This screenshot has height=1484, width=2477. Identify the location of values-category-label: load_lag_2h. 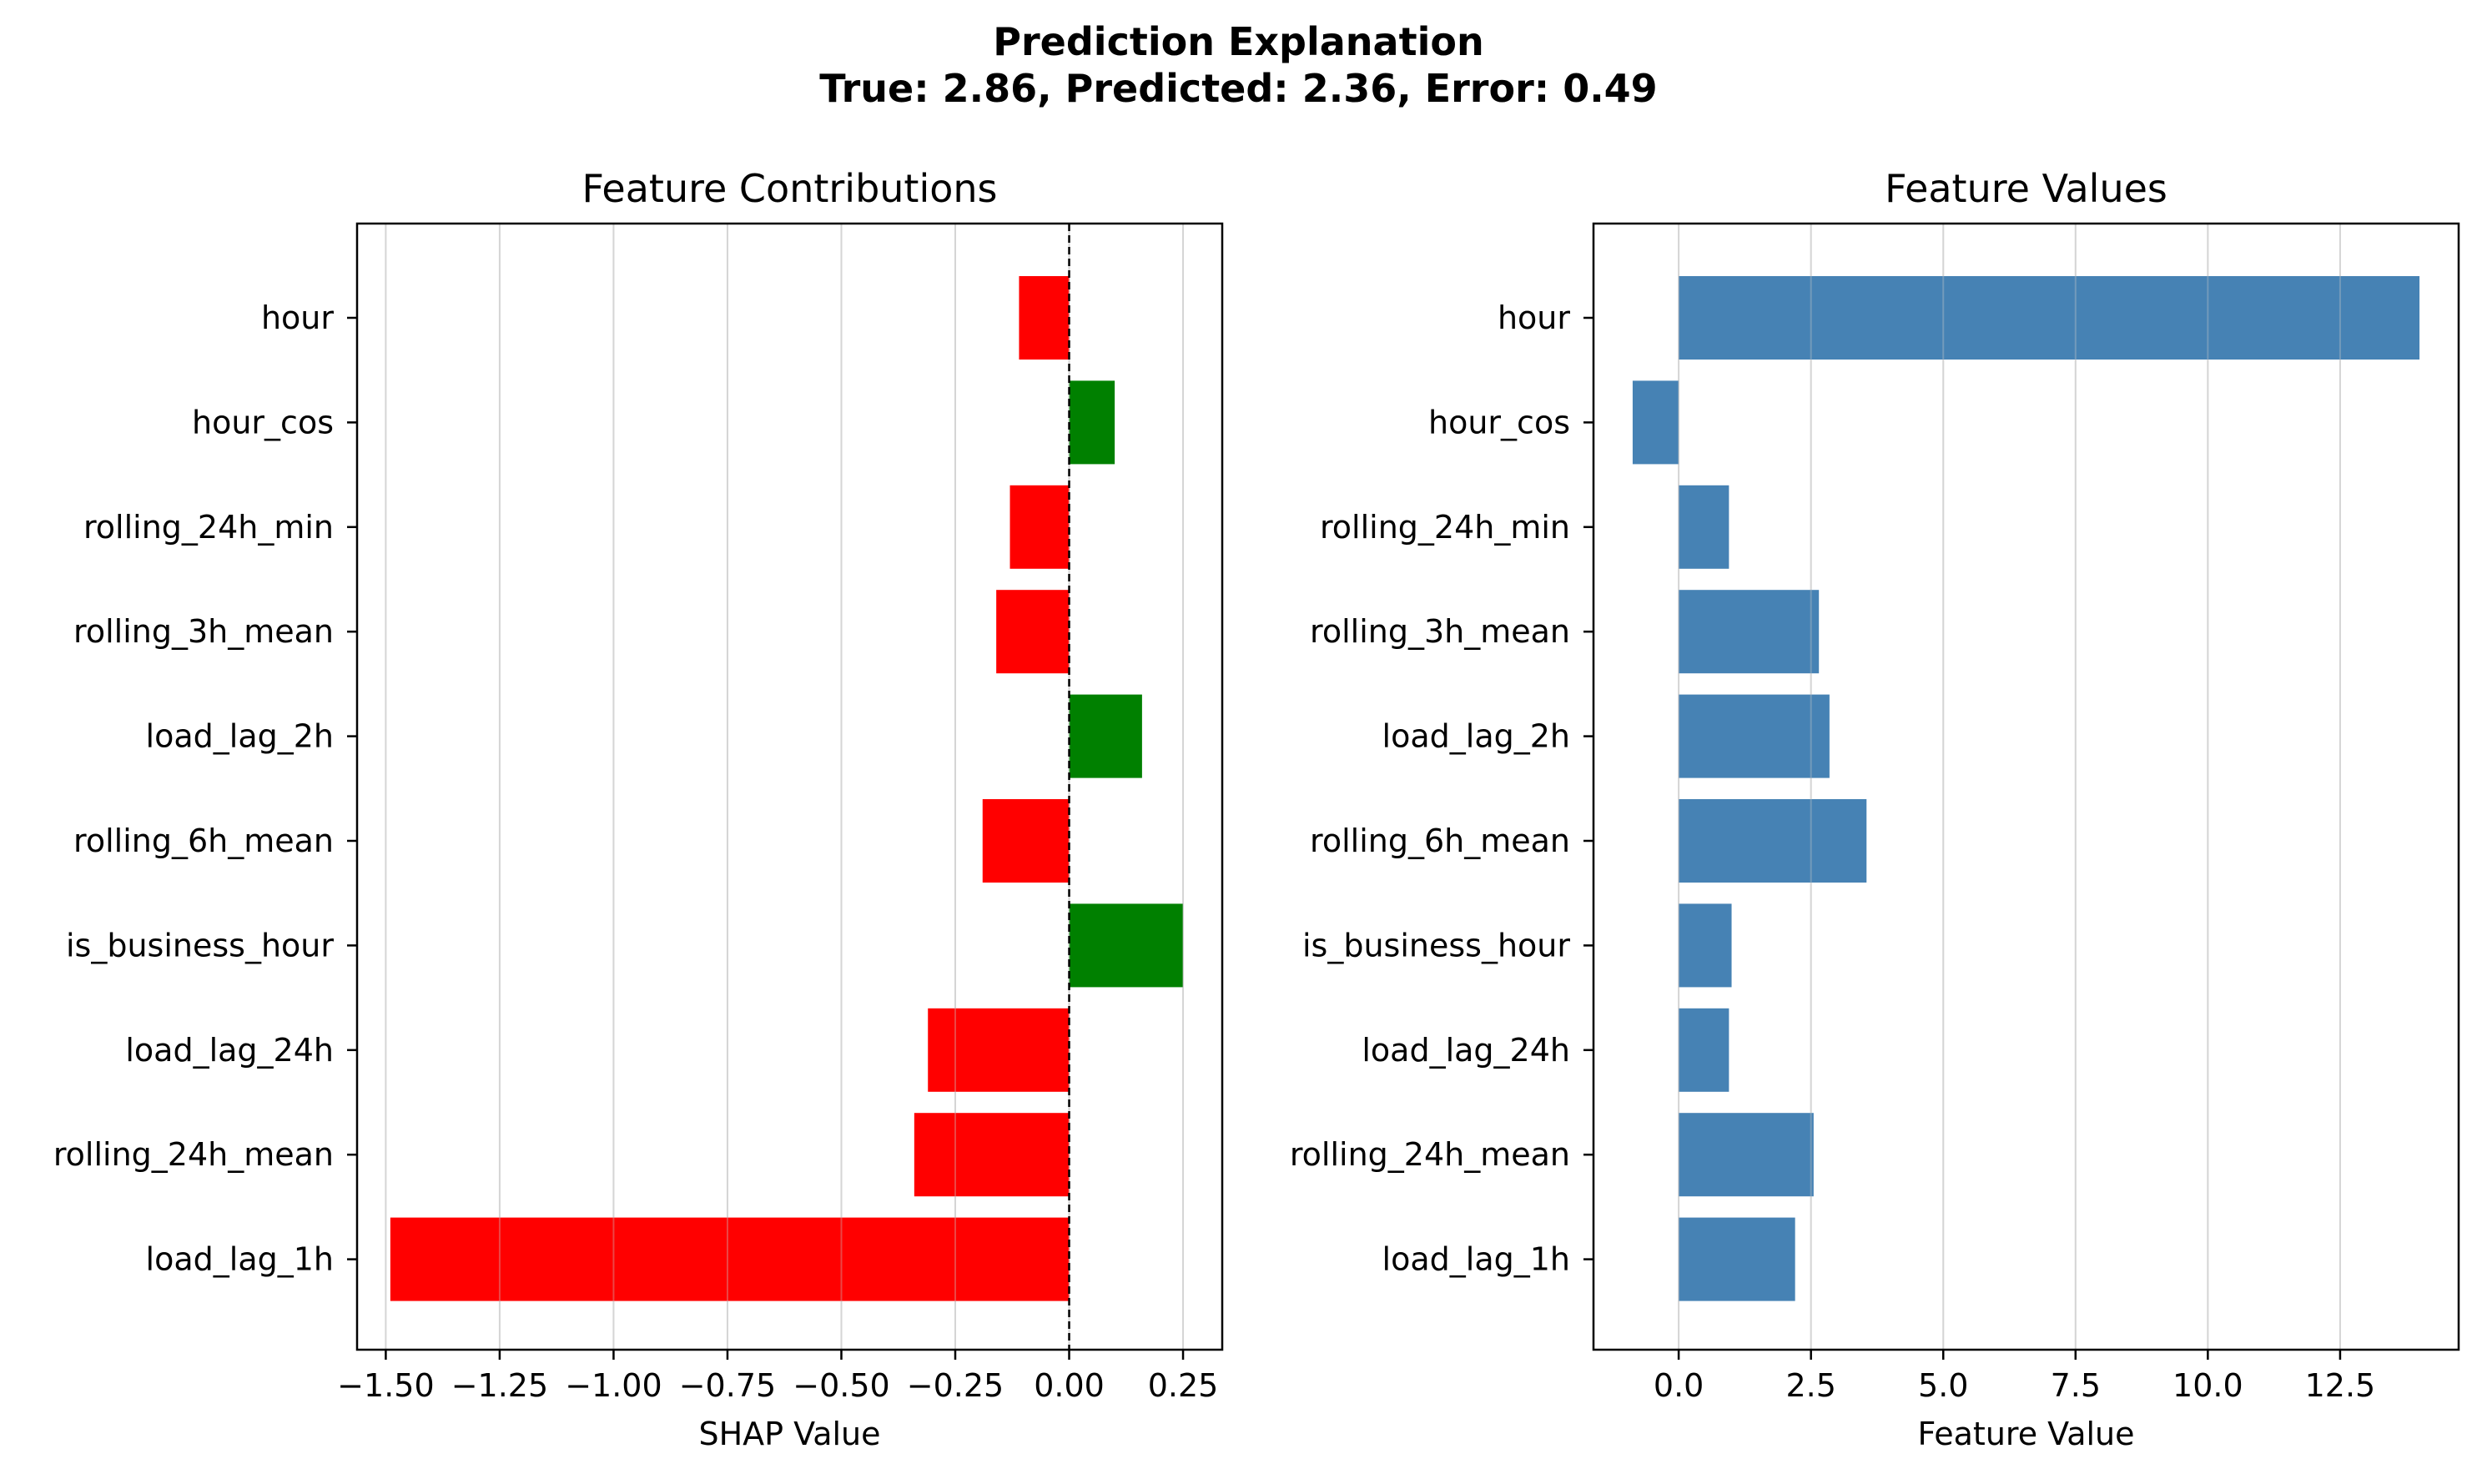
(1476, 737).